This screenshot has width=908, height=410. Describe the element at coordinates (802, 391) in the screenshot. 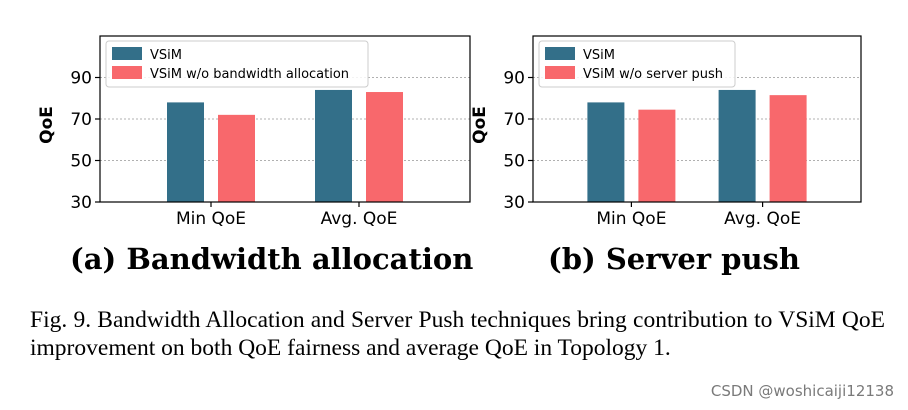

I see `watermark: CSDN @woshicaiji12138` at that location.